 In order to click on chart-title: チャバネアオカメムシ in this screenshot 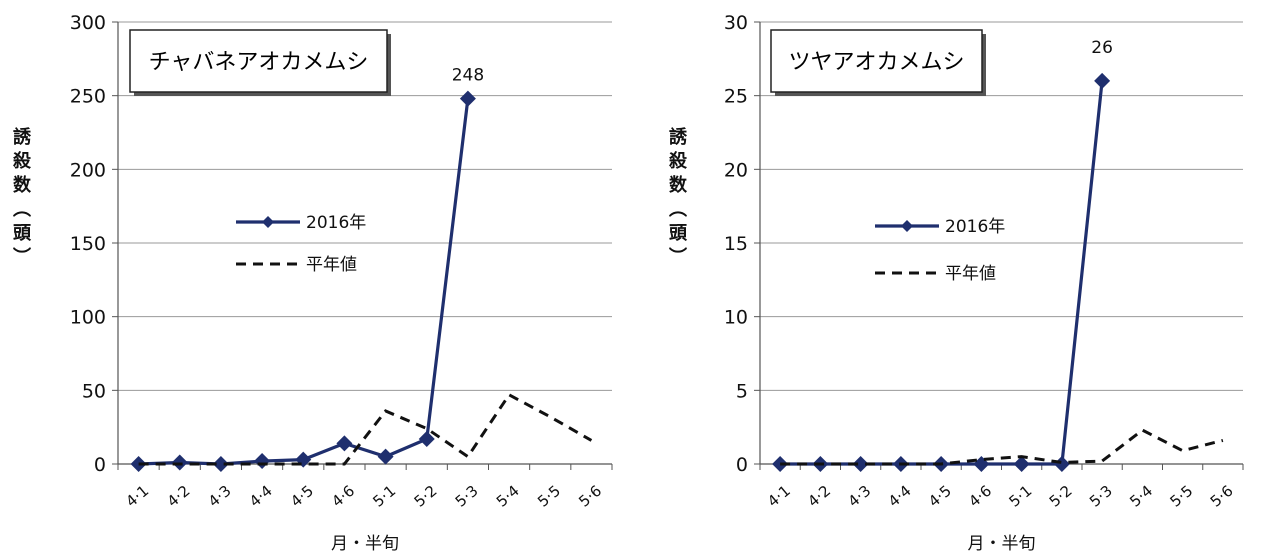, I will do `click(259, 62)`.